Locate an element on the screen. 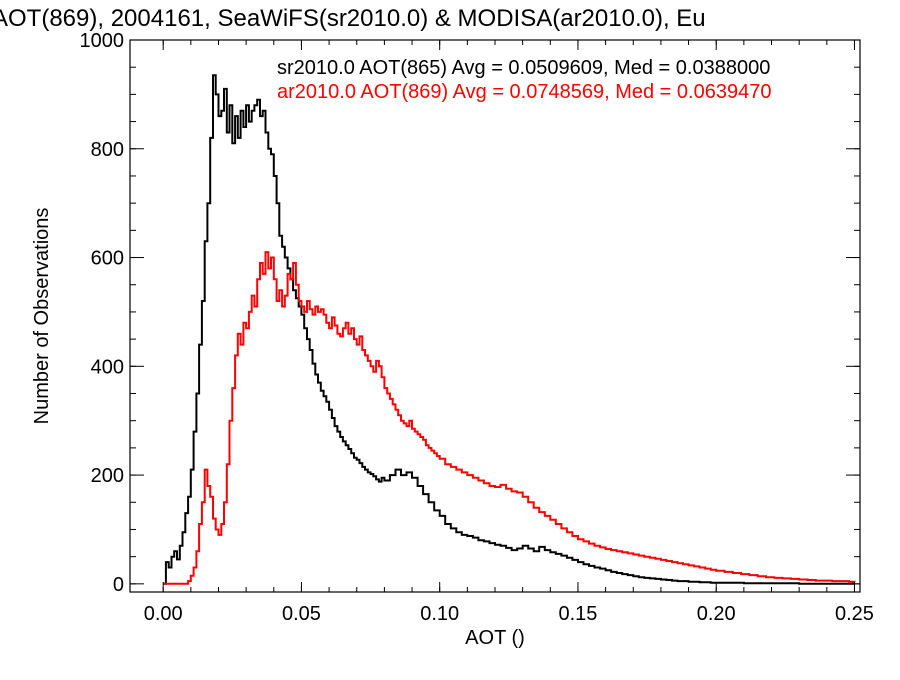 This screenshot has width=900, height=680. x-tick-label: 0.00 is located at coordinates (163, 614).